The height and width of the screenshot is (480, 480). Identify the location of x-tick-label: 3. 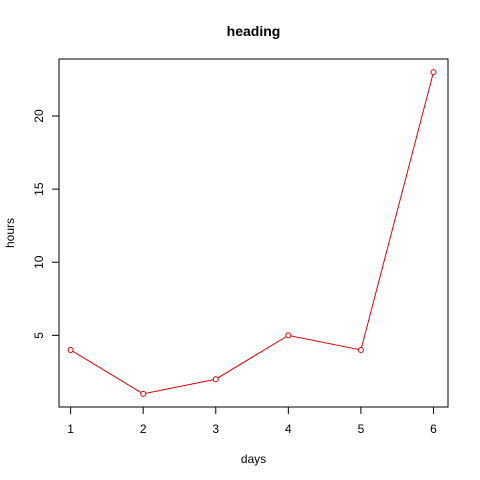
(215, 429).